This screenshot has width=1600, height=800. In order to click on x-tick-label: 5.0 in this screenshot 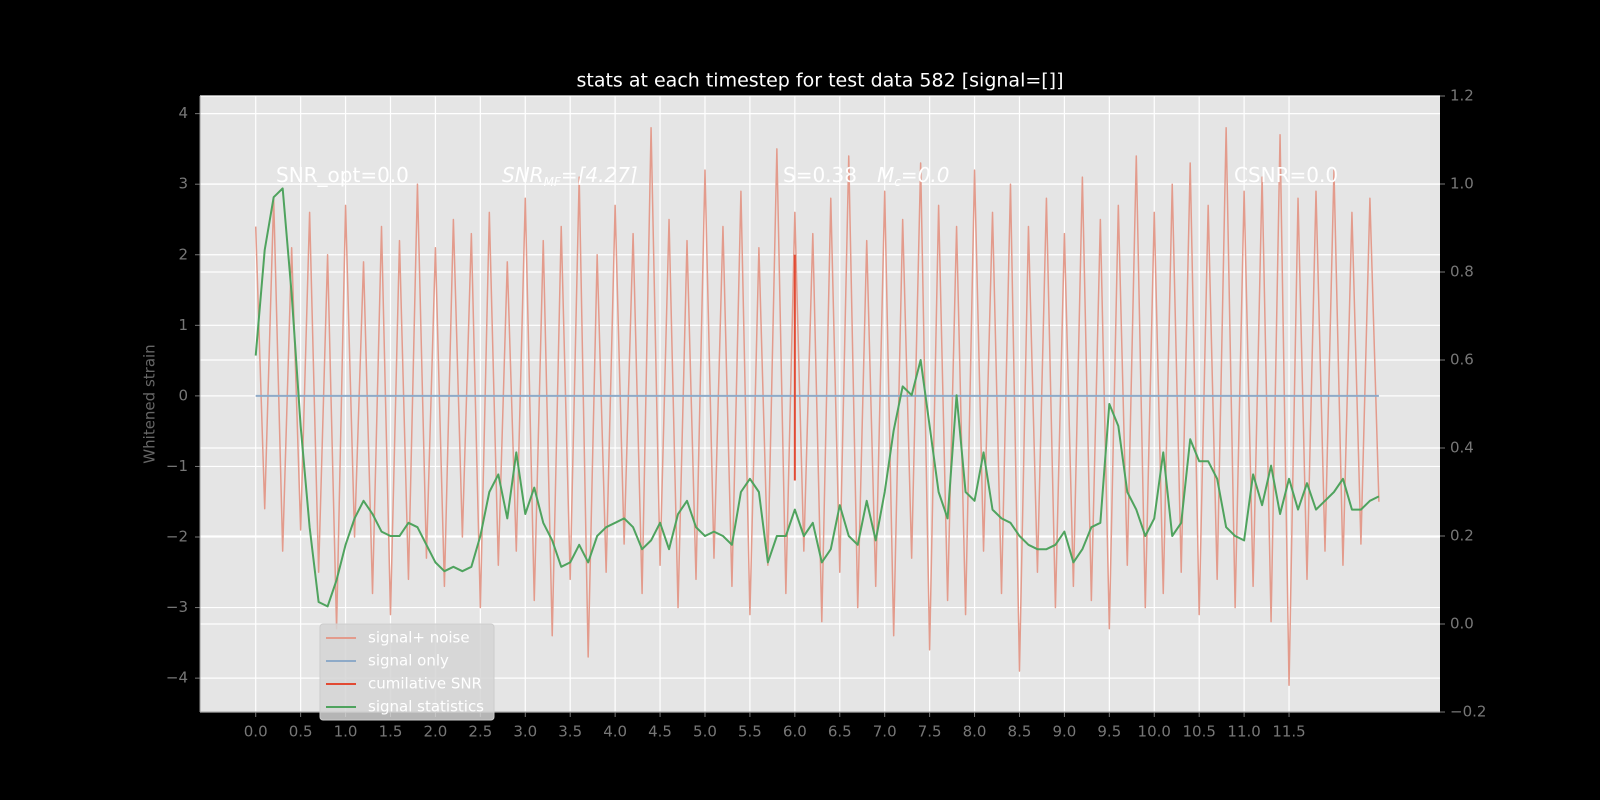, I will do `click(705, 732)`.